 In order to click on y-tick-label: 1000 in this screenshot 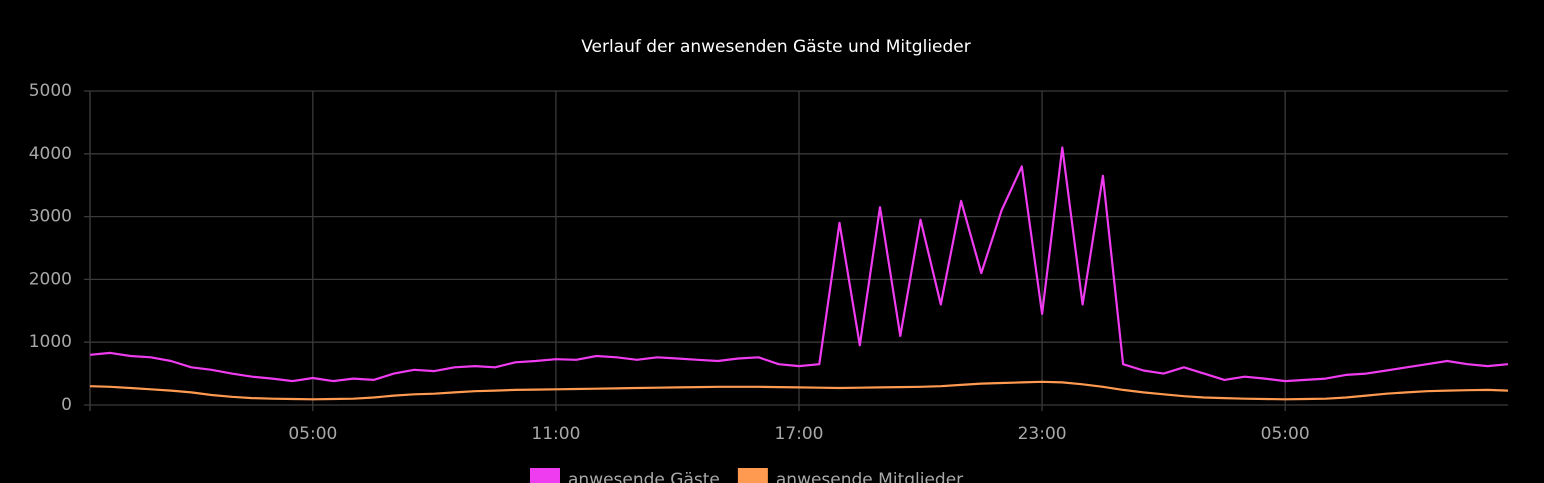, I will do `click(50, 342)`.